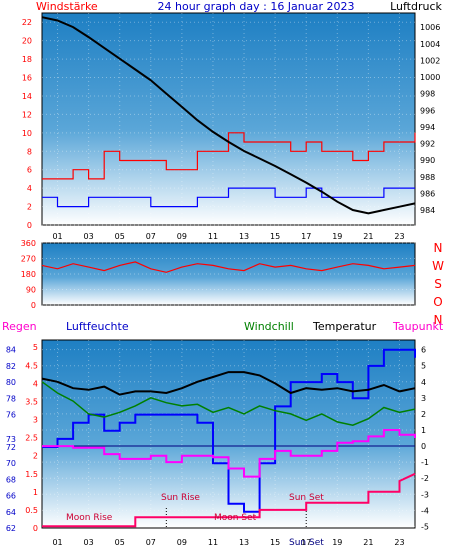 This screenshot has height=550, width=462. I want to click on moon-set-label: Moon Set, so click(235, 518).